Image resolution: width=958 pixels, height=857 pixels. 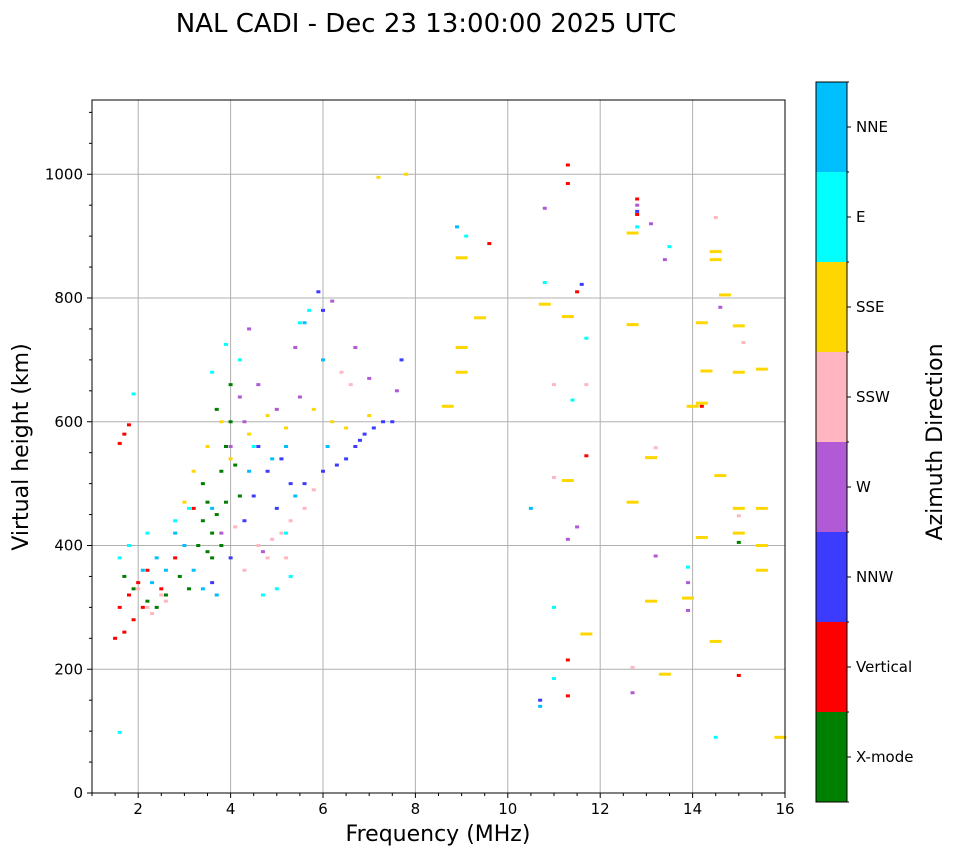 What do you see at coordinates (68, 669) in the screenshot?
I see `y-tick-label: 200` at bounding box center [68, 669].